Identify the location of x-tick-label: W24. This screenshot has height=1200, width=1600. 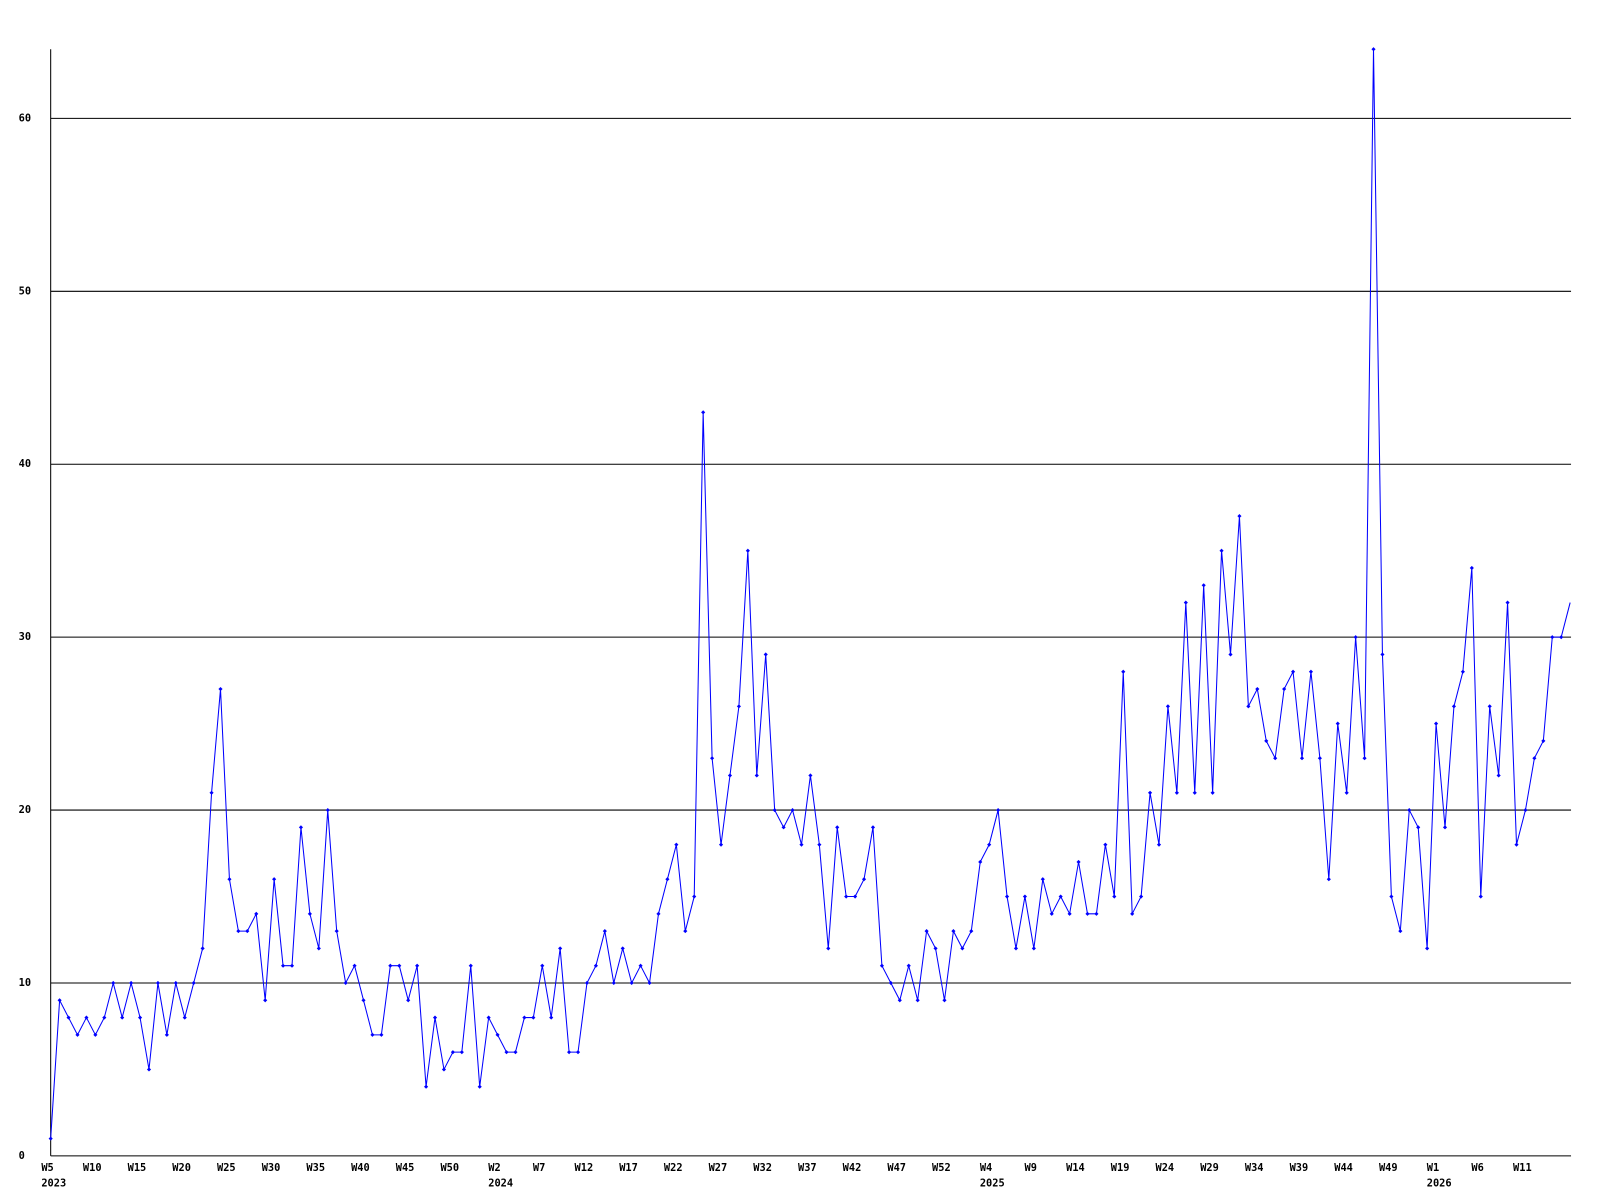
(1165, 1168).